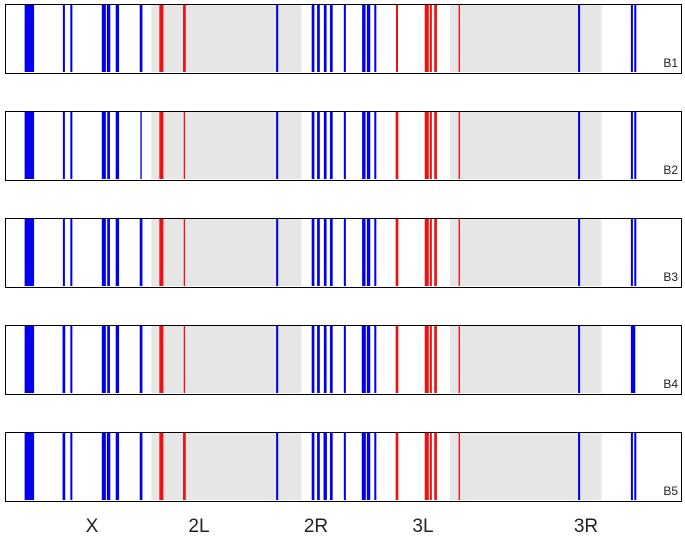 The image size is (685, 539). What do you see at coordinates (343, 360) in the screenshot?
I see `panel-b4: B4` at bounding box center [343, 360].